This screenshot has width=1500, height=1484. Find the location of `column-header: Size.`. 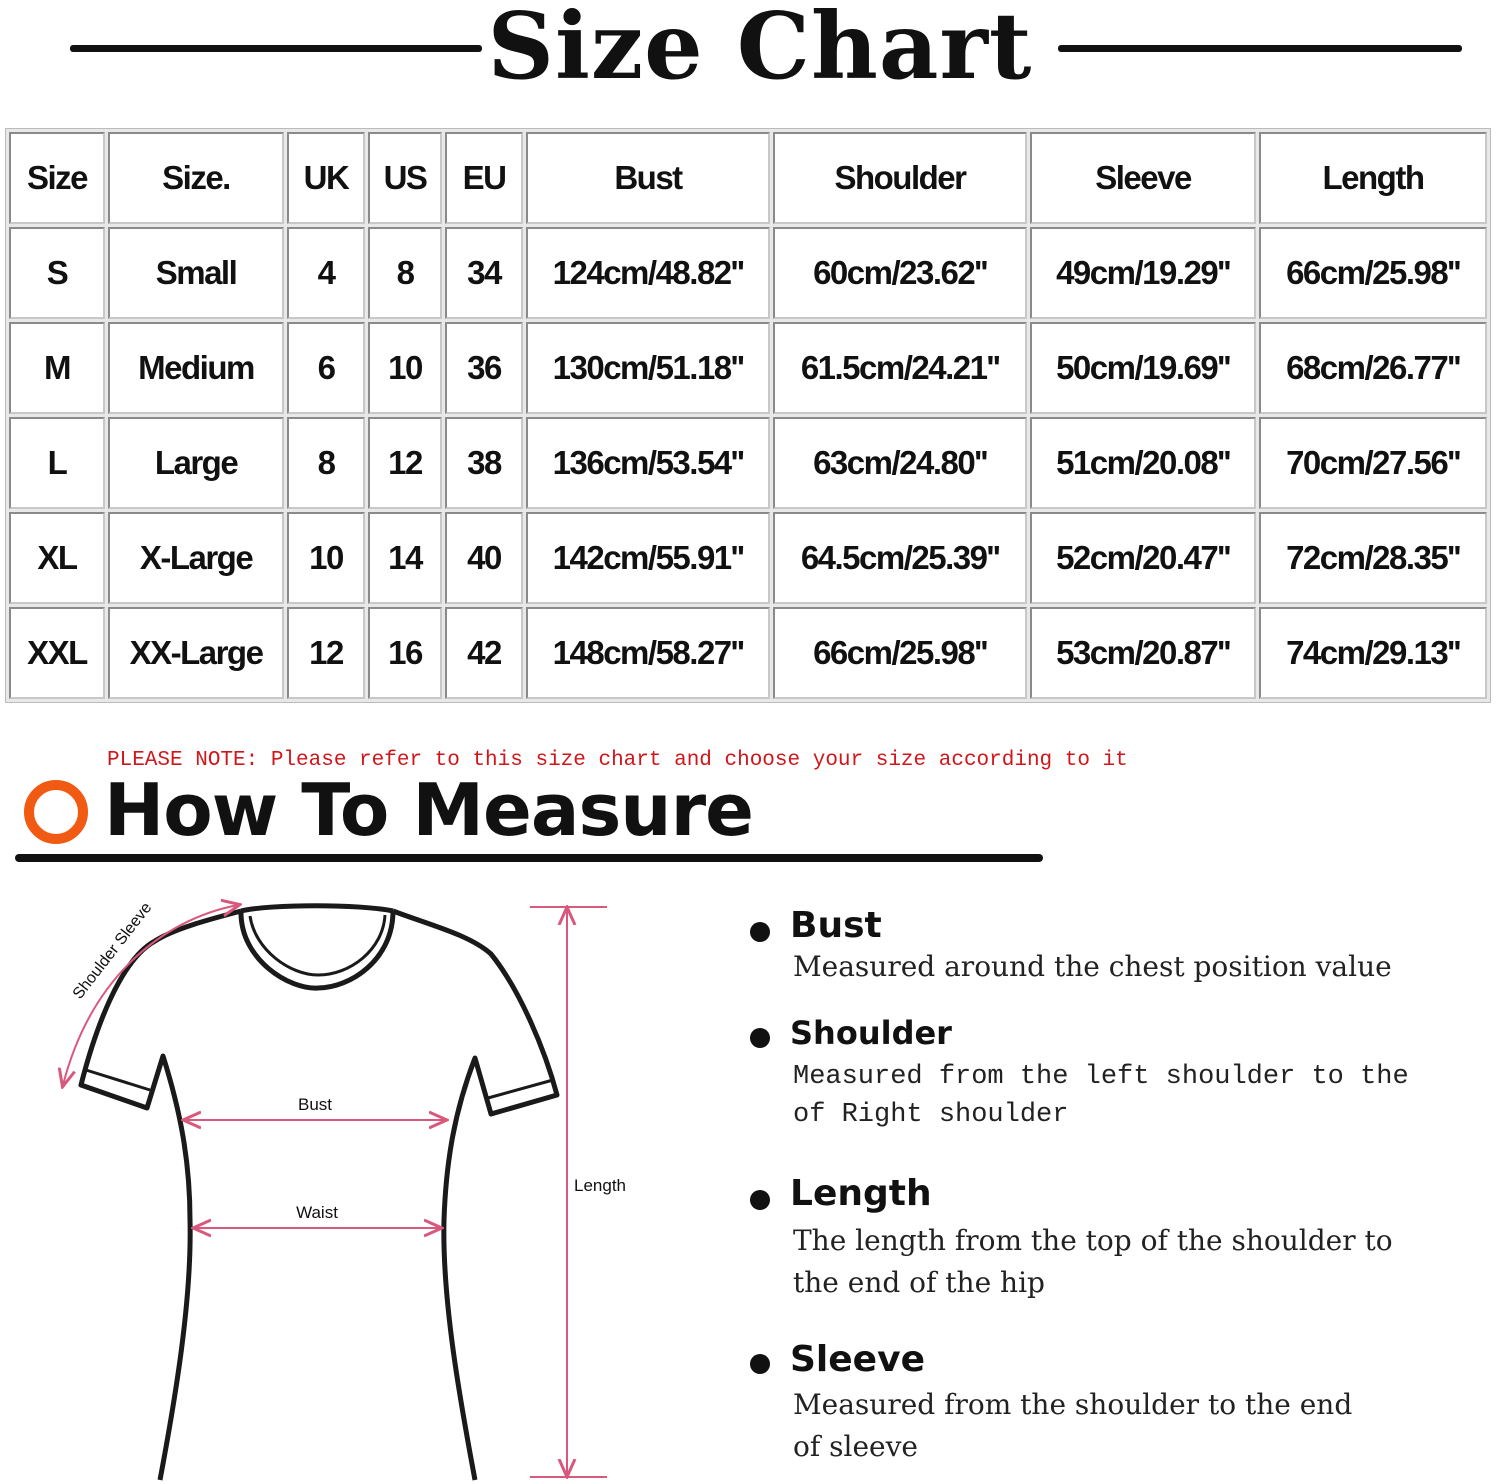

column-header: Size. is located at coordinates (196, 178).